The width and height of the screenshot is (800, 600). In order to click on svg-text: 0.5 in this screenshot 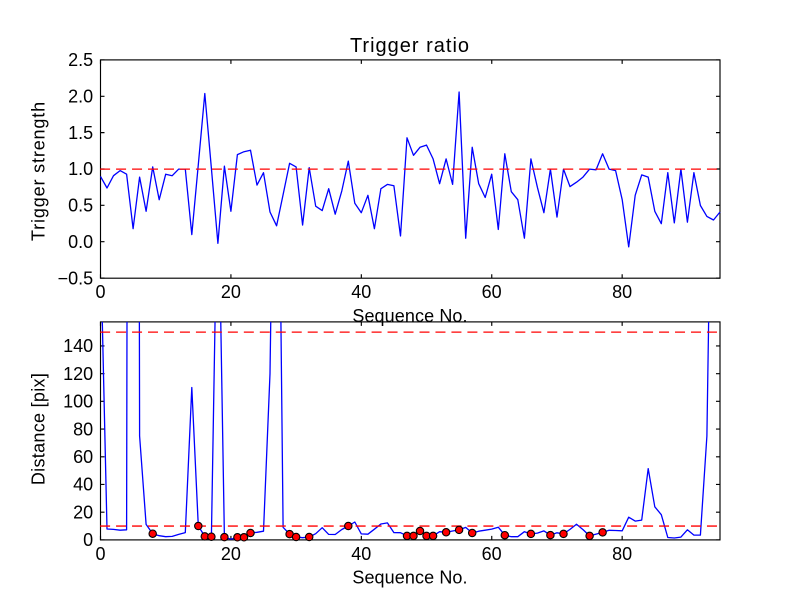, I will do `click(80, 206)`.